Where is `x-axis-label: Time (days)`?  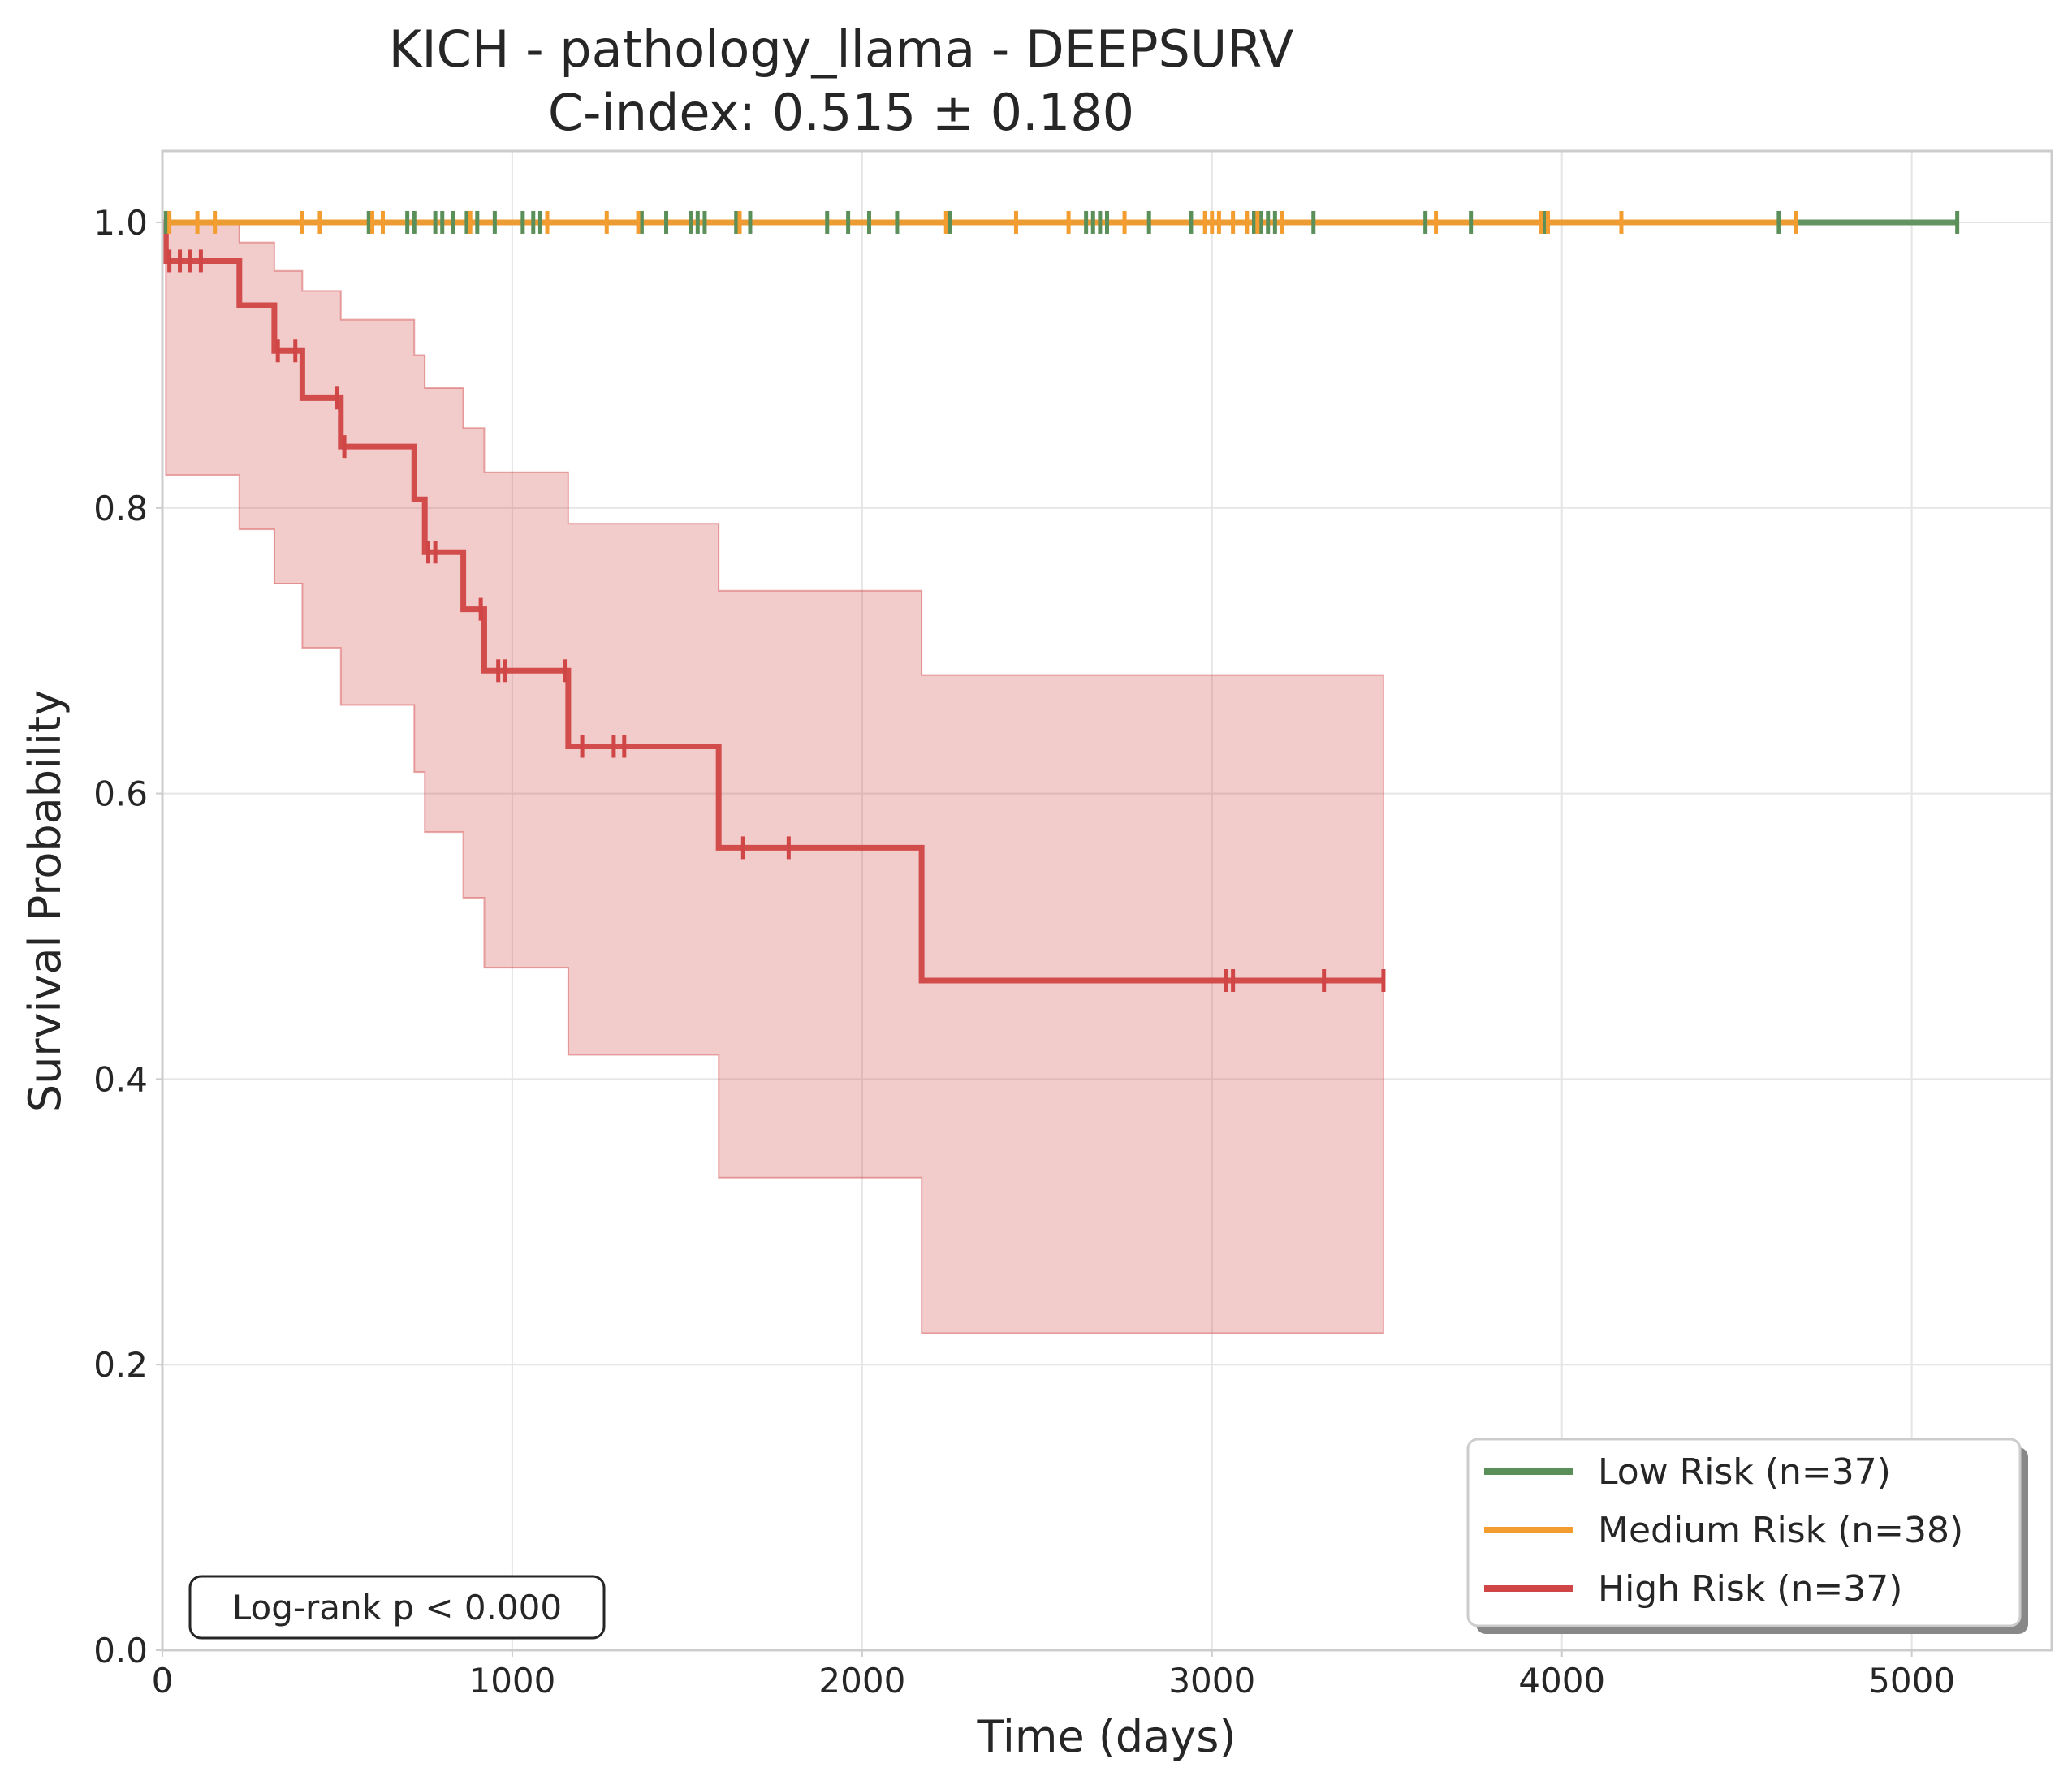
x-axis-label: Time (days) is located at coordinates (1107, 1737).